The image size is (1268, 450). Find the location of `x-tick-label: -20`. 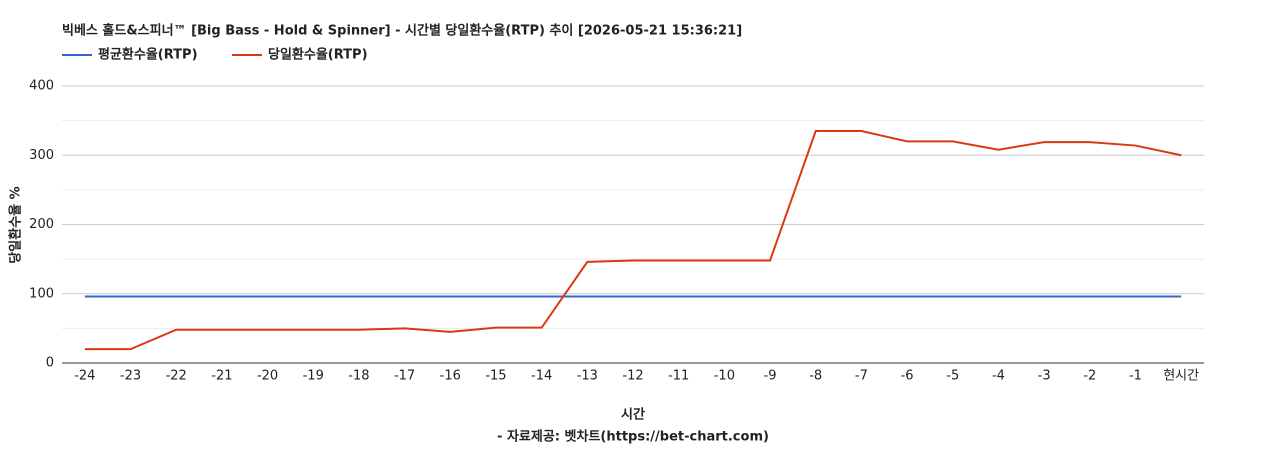

x-tick-label: -20 is located at coordinates (267, 376).